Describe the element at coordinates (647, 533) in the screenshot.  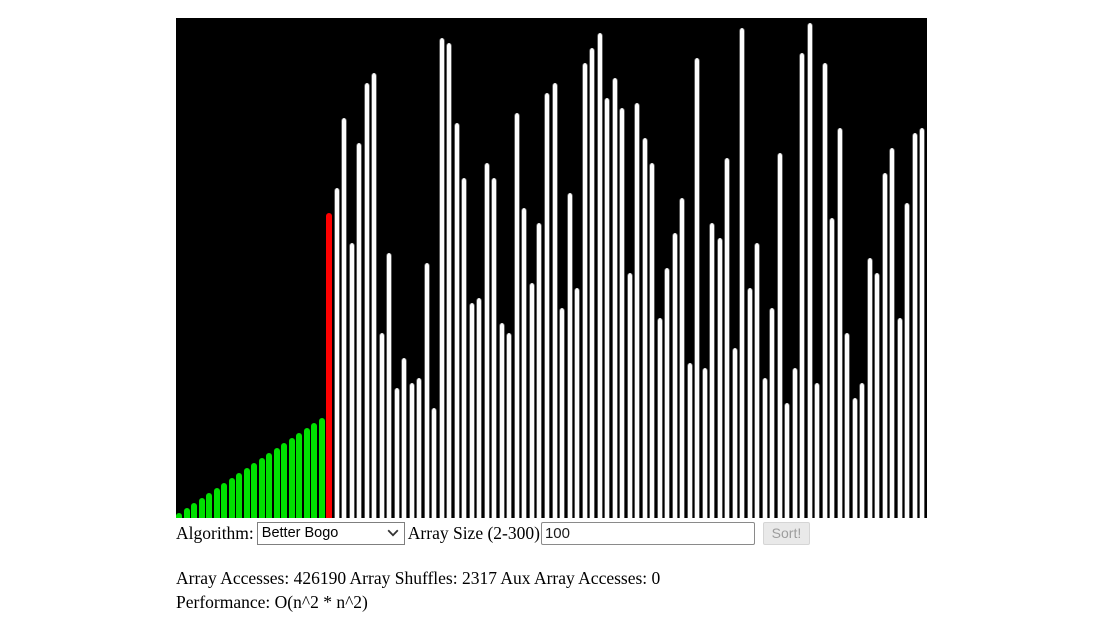
I see `array-size-input` at that location.